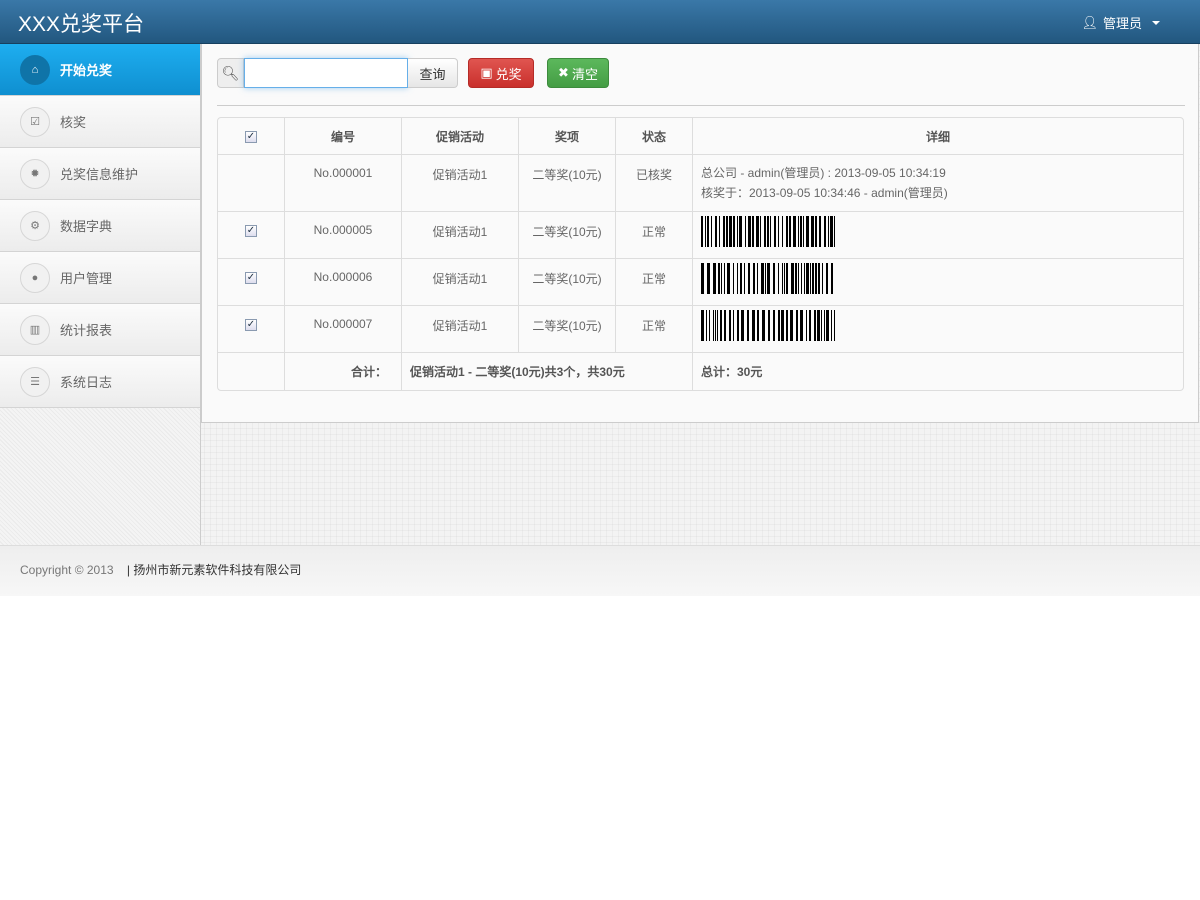 This screenshot has width=1200, height=900. I want to click on sidebar-item-2: ✹ 兑奖信息维护, so click(100, 174).